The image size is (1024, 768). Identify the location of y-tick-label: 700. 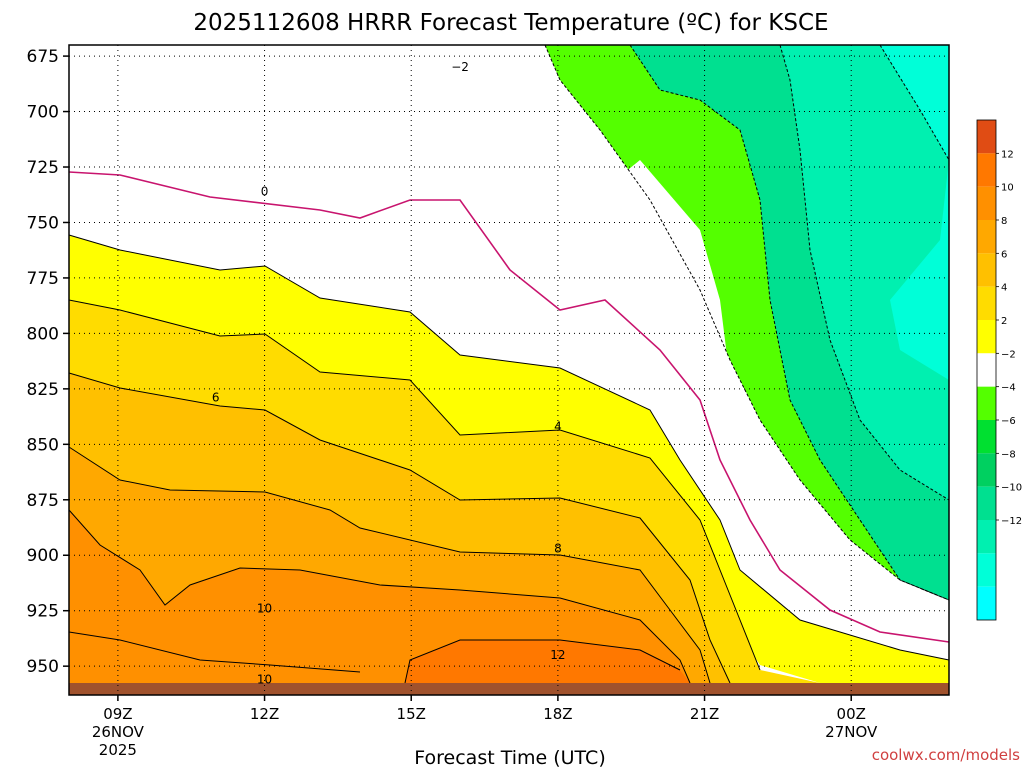
(43, 113).